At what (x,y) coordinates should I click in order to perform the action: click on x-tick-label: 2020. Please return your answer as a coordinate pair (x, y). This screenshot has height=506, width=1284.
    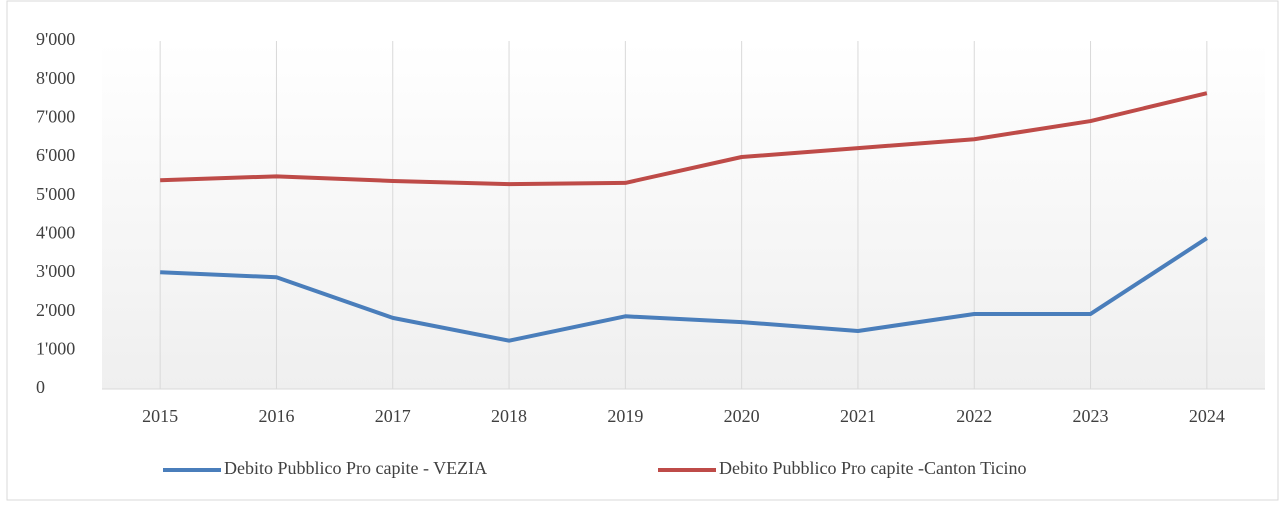
    Looking at the image, I should click on (742, 416).